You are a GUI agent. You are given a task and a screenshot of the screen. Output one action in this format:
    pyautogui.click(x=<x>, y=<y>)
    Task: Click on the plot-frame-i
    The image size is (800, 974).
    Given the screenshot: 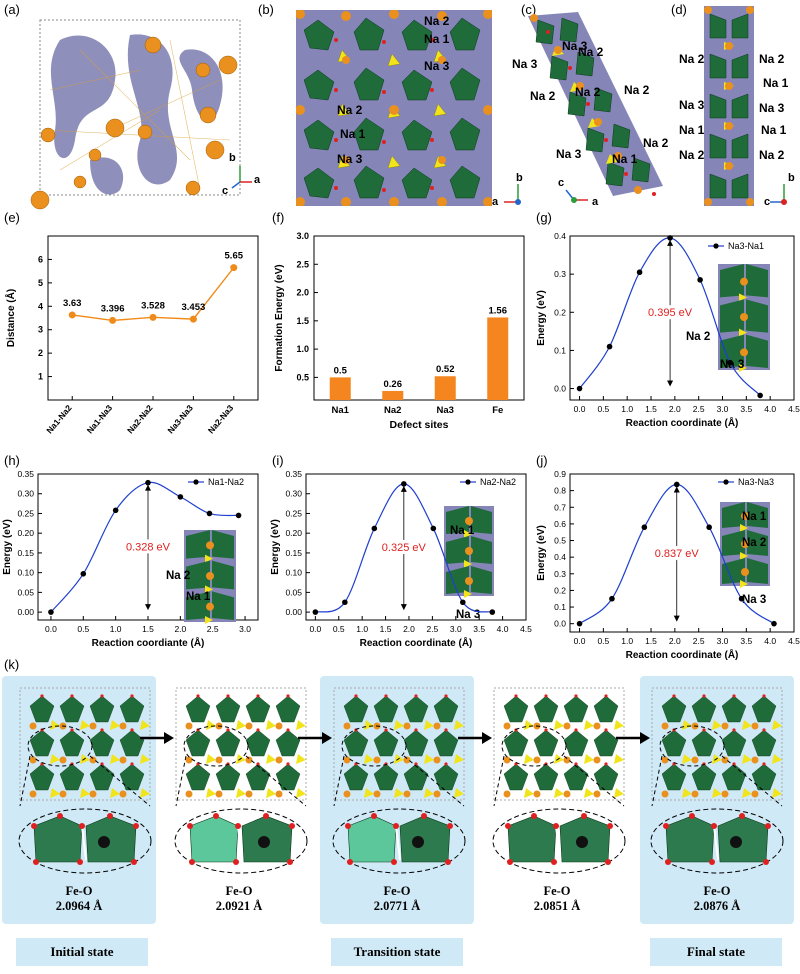 What is the action you would take?
    pyautogui.click(x=416, y=547)
    